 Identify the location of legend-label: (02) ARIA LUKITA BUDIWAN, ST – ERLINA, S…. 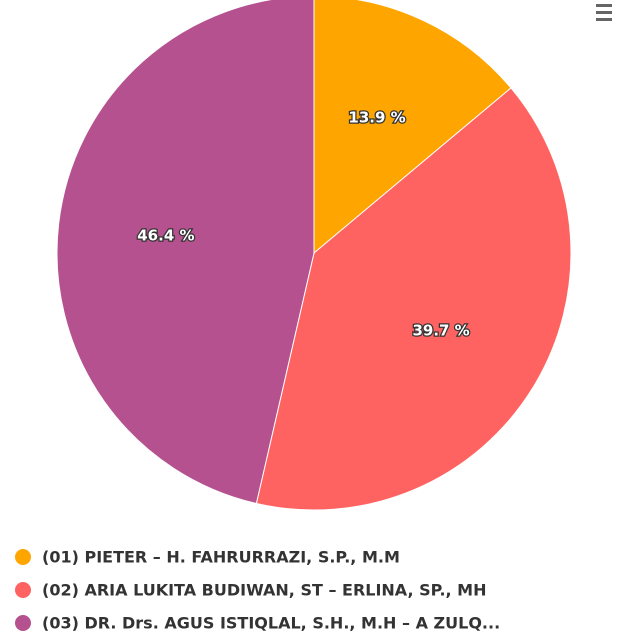
(264, 590).